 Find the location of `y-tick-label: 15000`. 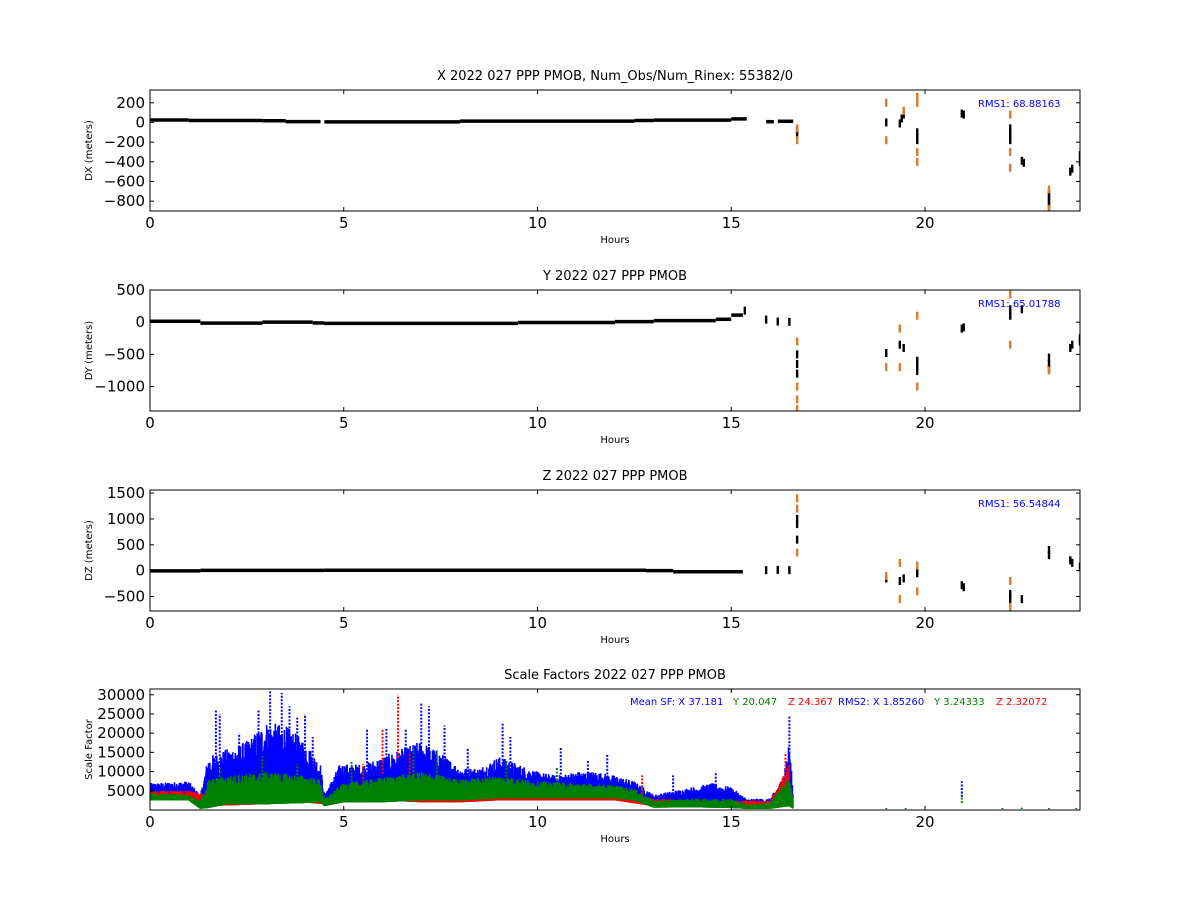

y-tick-label: 15000 is located at coordinates (121, 752).